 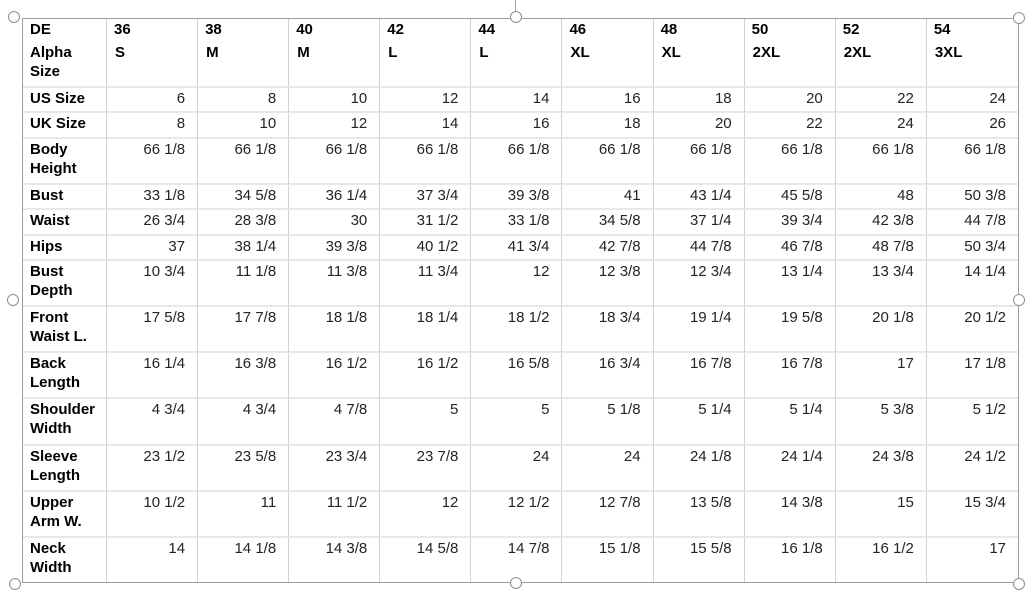 What do you see at coordinates (608, 514) in the screenshot?
I see `value-cell: 12 7/8` at bounding box center [608, 514].